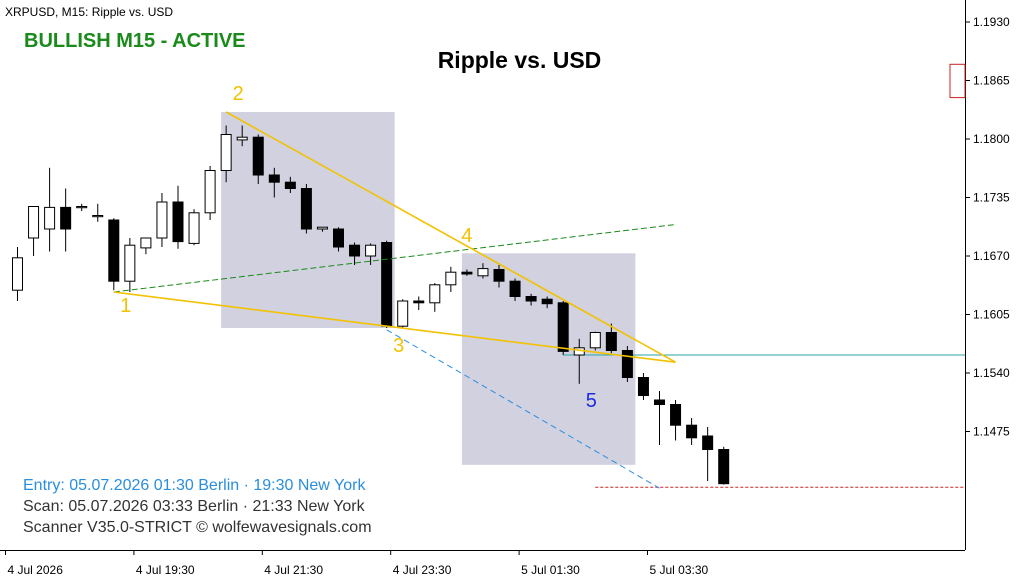 This screenshot has height=582, width=1035. Describe the element at coordinates (679, 570) in the screenshot. I see `x-tick-label: 5 Jul 03:30` at that location.